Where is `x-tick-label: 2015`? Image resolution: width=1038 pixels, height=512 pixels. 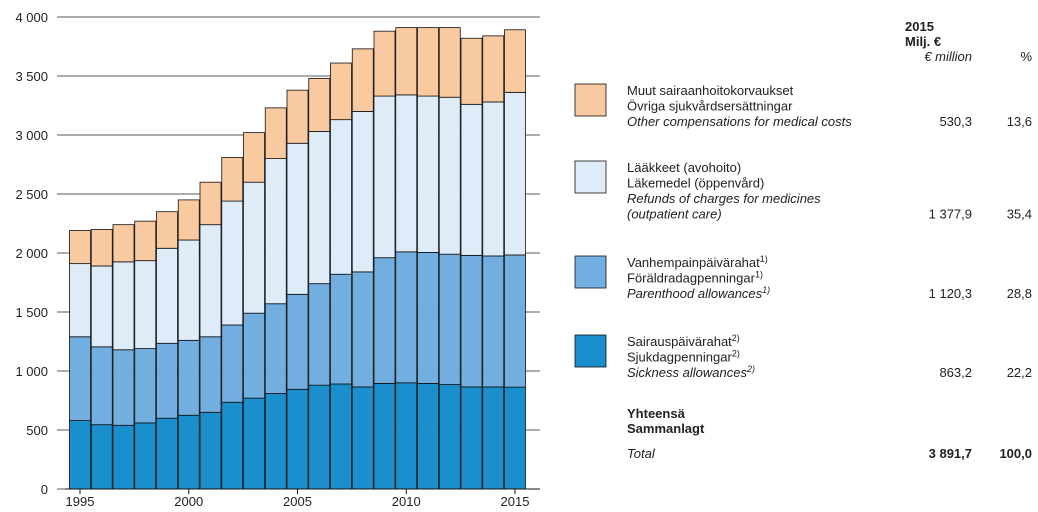 x-tick-label: 2015 is located at coordinates (515, 501).